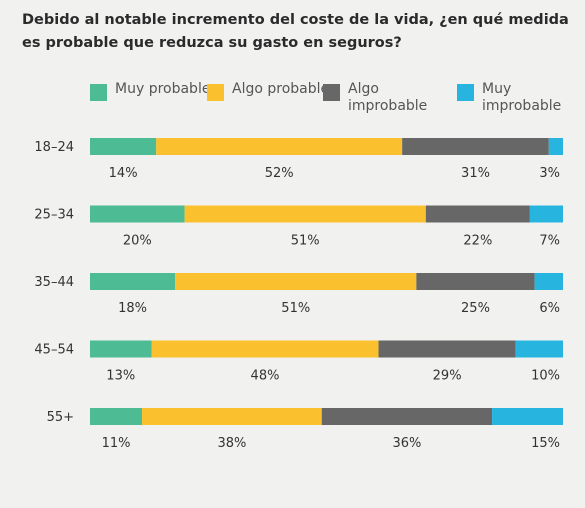 This screenshot has width=585, height=508. Describe the element at coordinates (215, 92) in the screenshot. I see `legend-swatch-algo-probable` at that location.